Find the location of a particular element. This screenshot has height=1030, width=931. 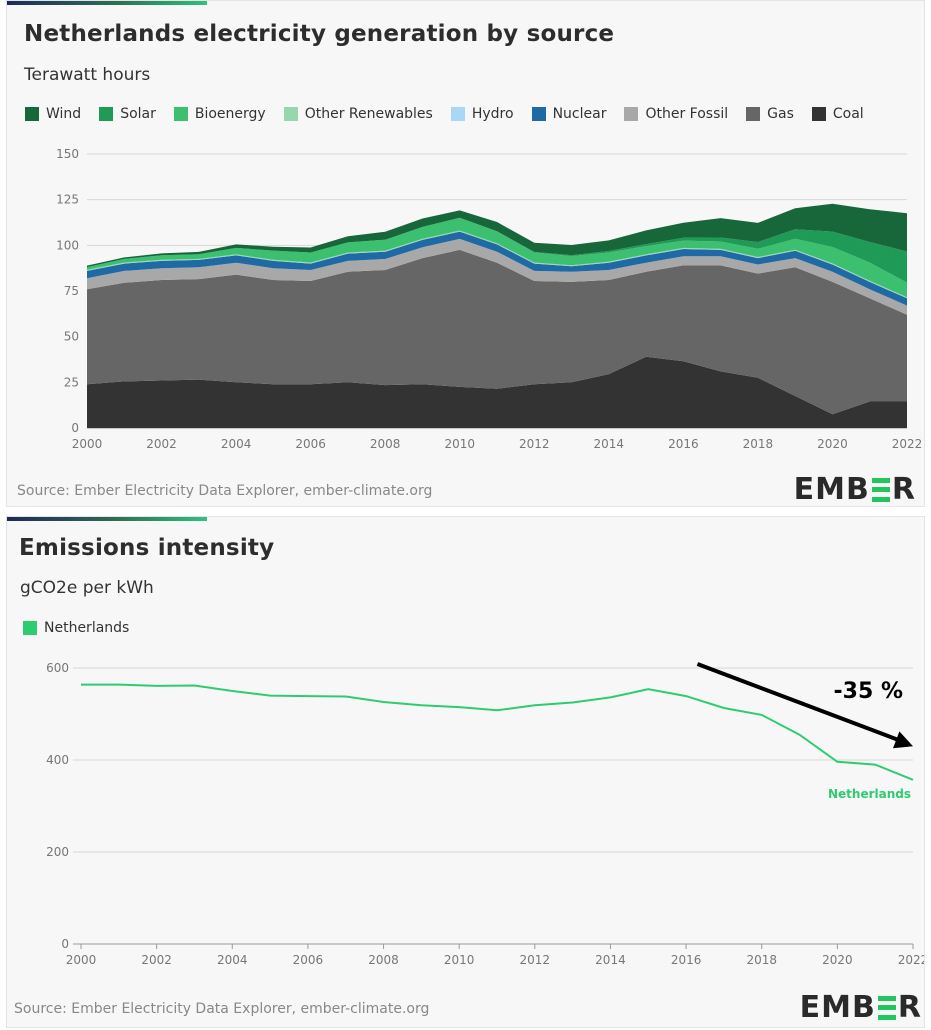

legend-item-wind: Wind is located at coordinates (53, 114).